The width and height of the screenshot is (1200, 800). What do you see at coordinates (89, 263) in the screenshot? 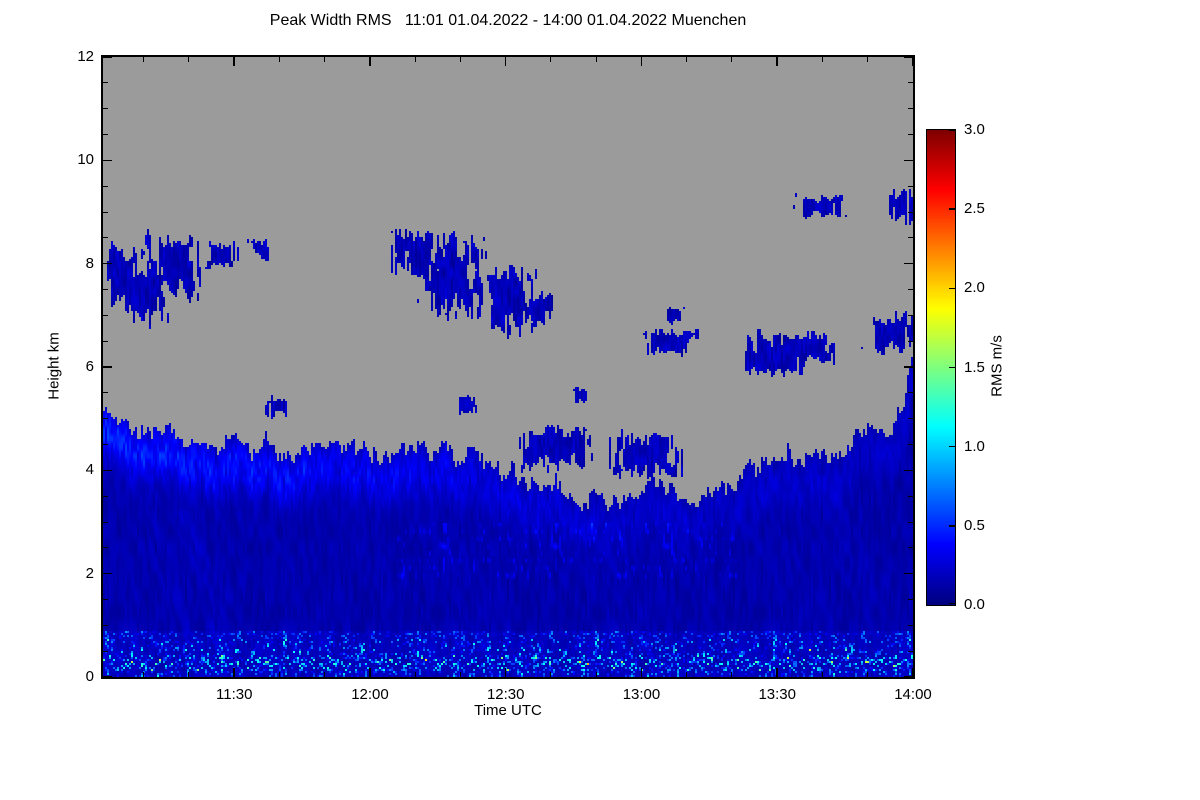
I see `y-tick-label: 8` at bounding box center [89, 263].